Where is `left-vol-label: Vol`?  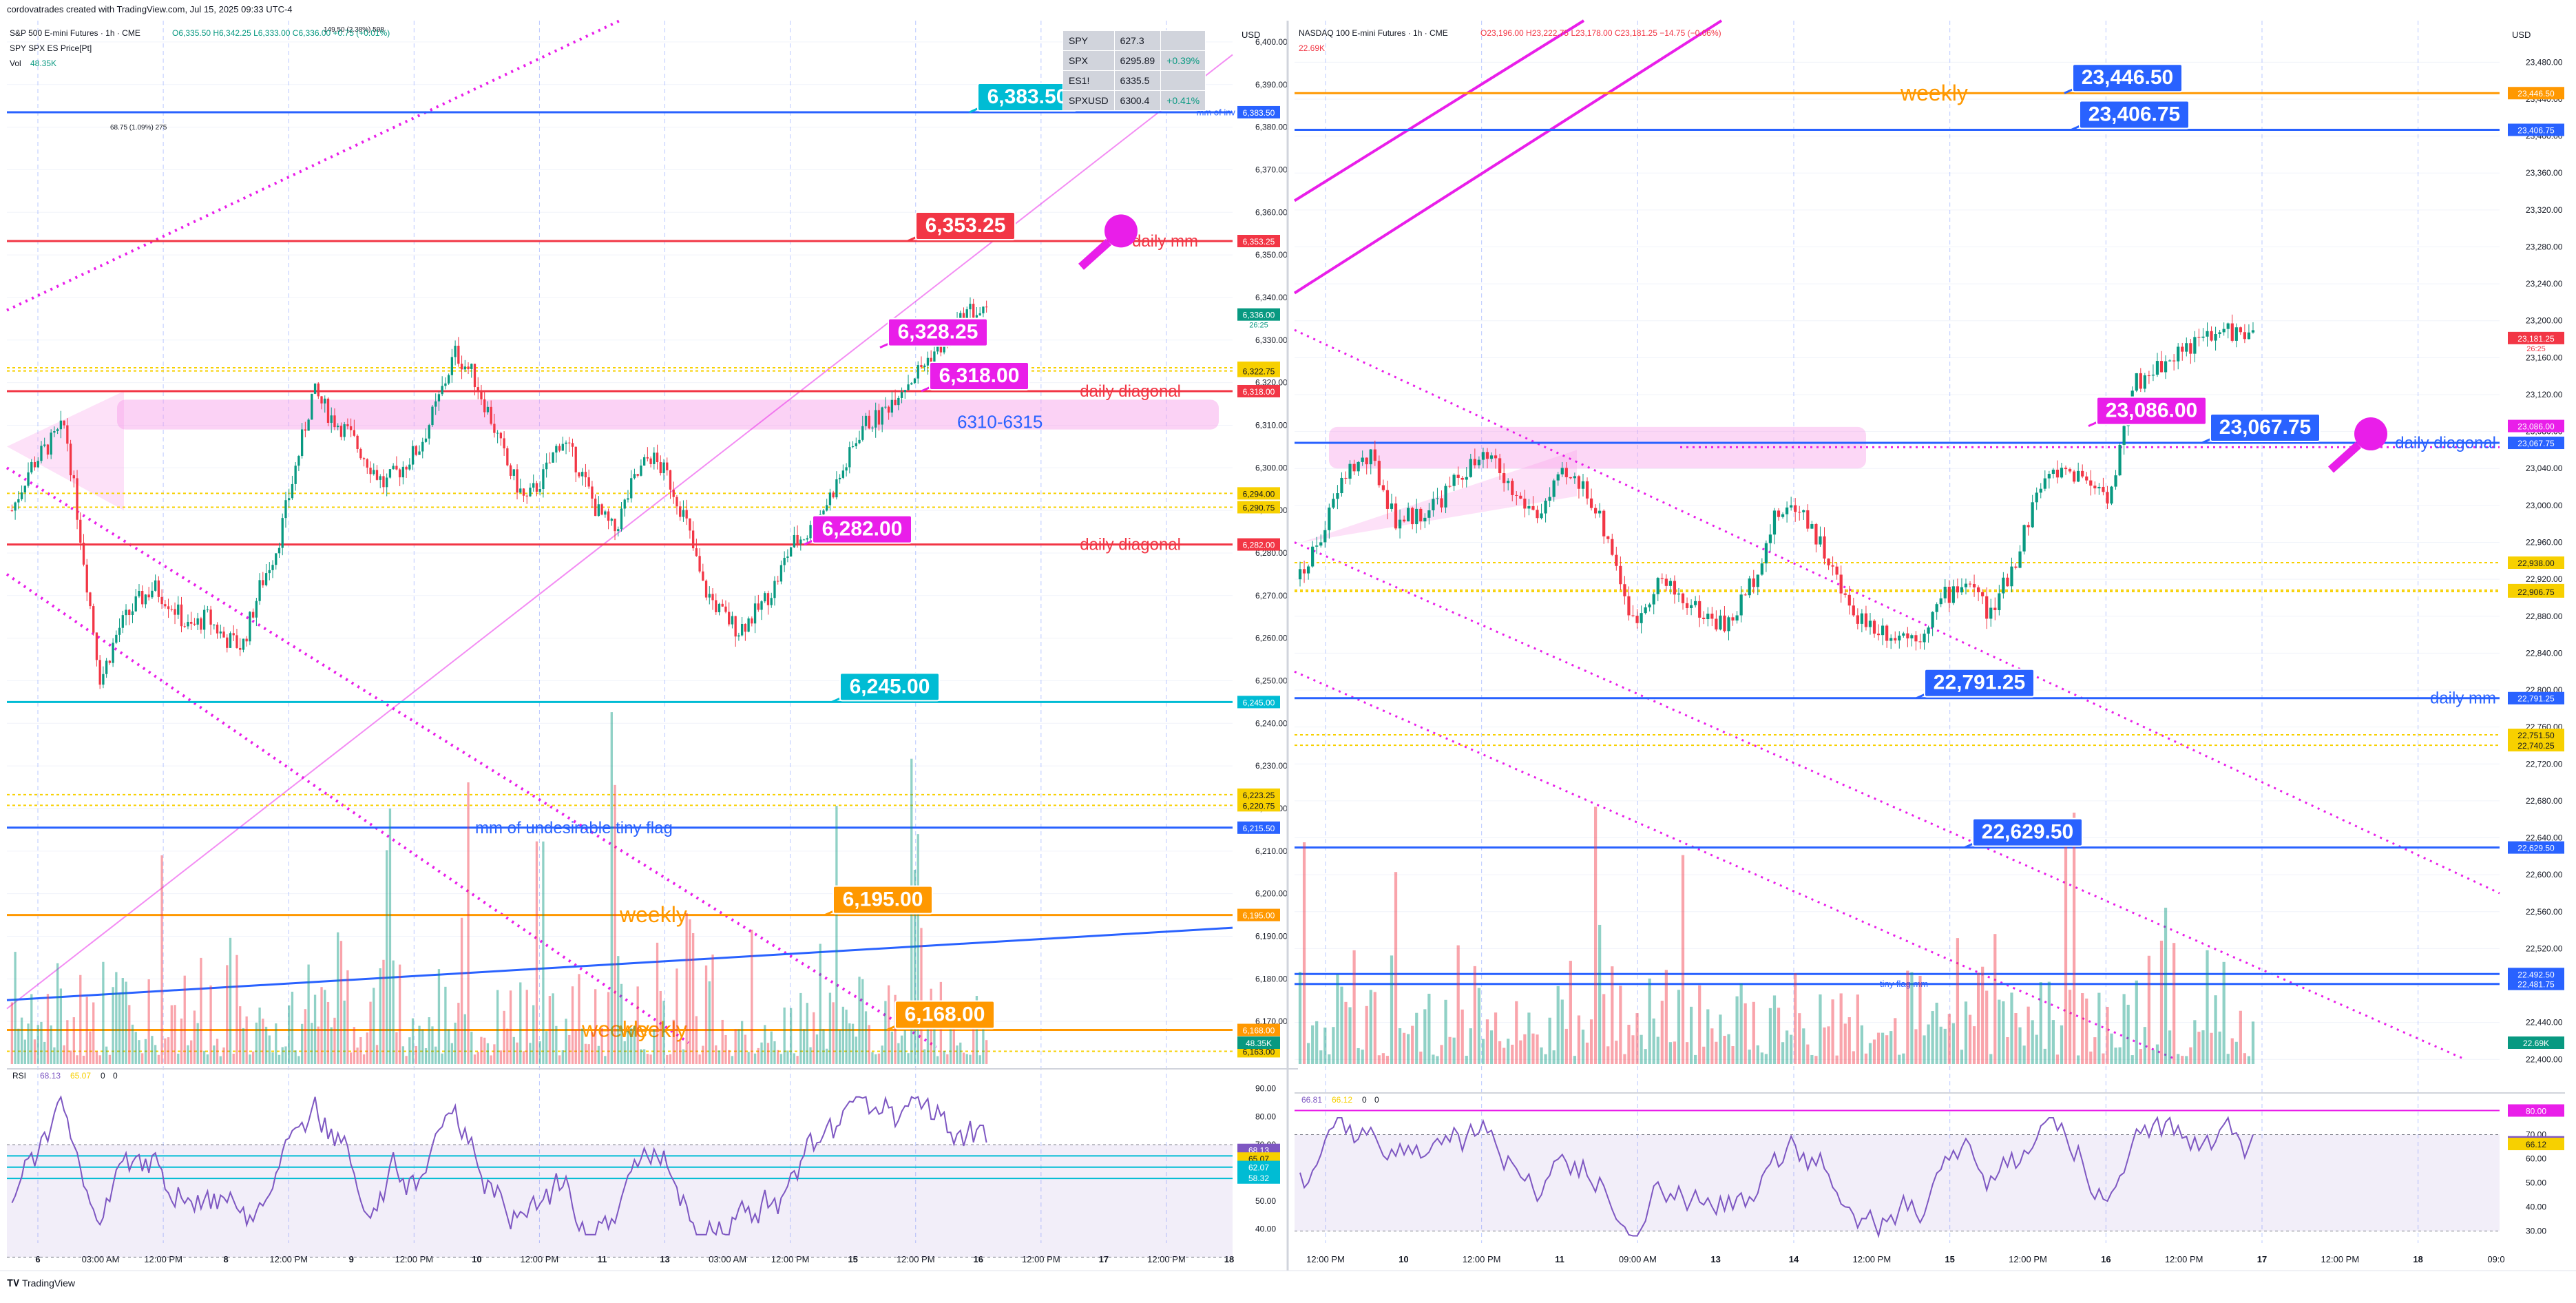 left-vol-label: Vol is located at coordinates (15, 63).